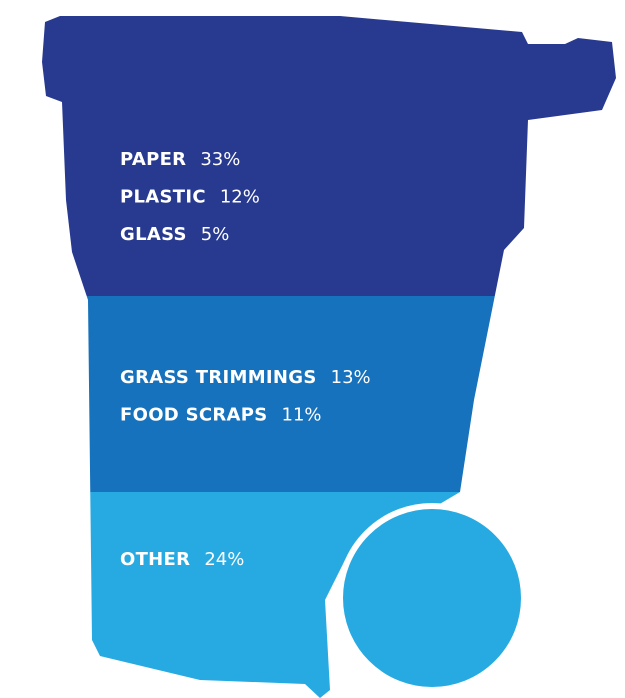 This screenshot has width=625, height=698. Describe the element at coordinates (302, 415) in the screenshot. I see `item-percent: 11%` at that location.